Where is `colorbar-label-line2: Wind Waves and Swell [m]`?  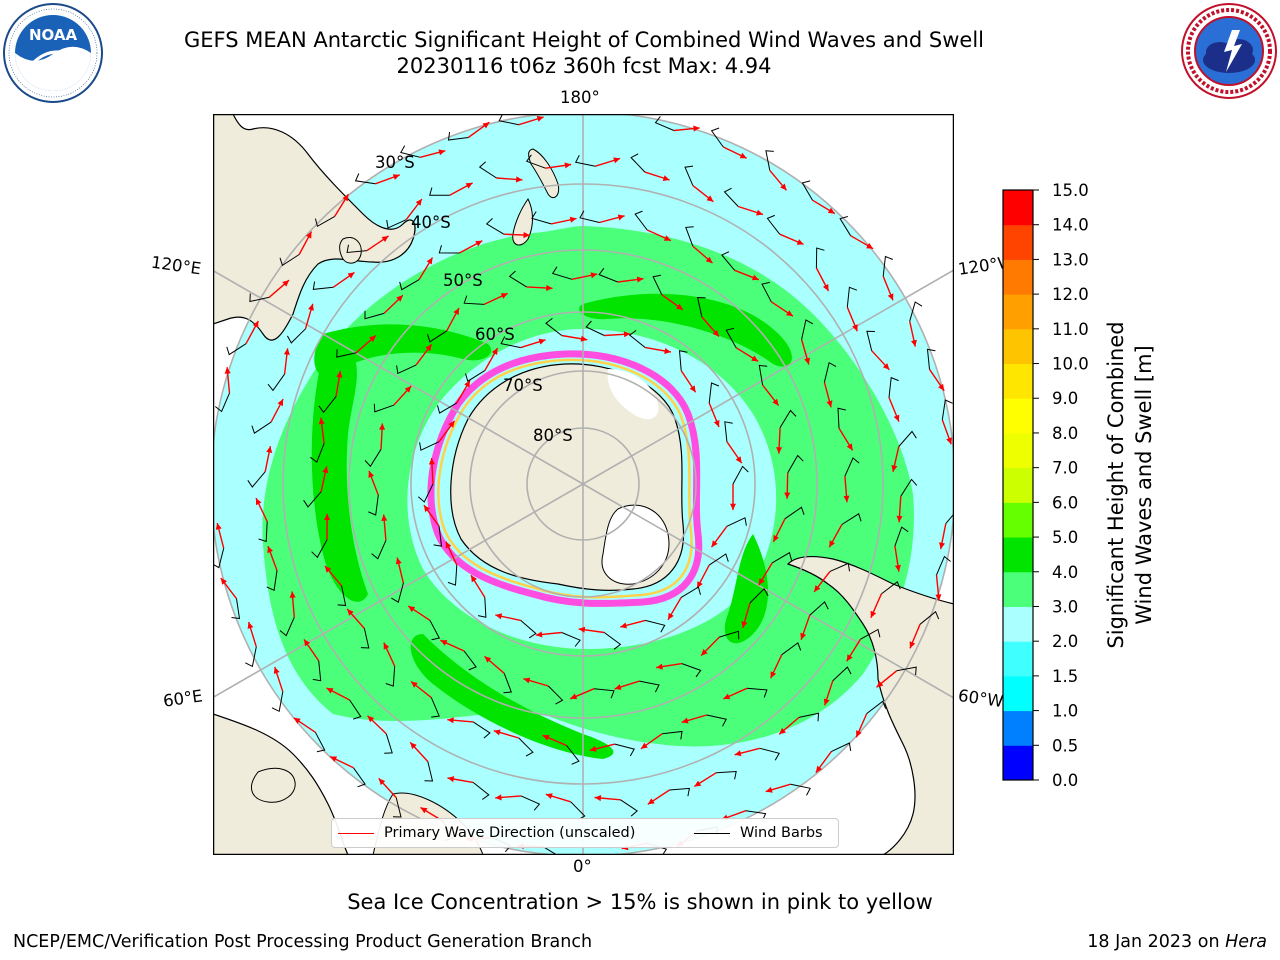 colorbar-label-line2: Wind Waves and Swell [m] is located at coordinates (1144, 485).